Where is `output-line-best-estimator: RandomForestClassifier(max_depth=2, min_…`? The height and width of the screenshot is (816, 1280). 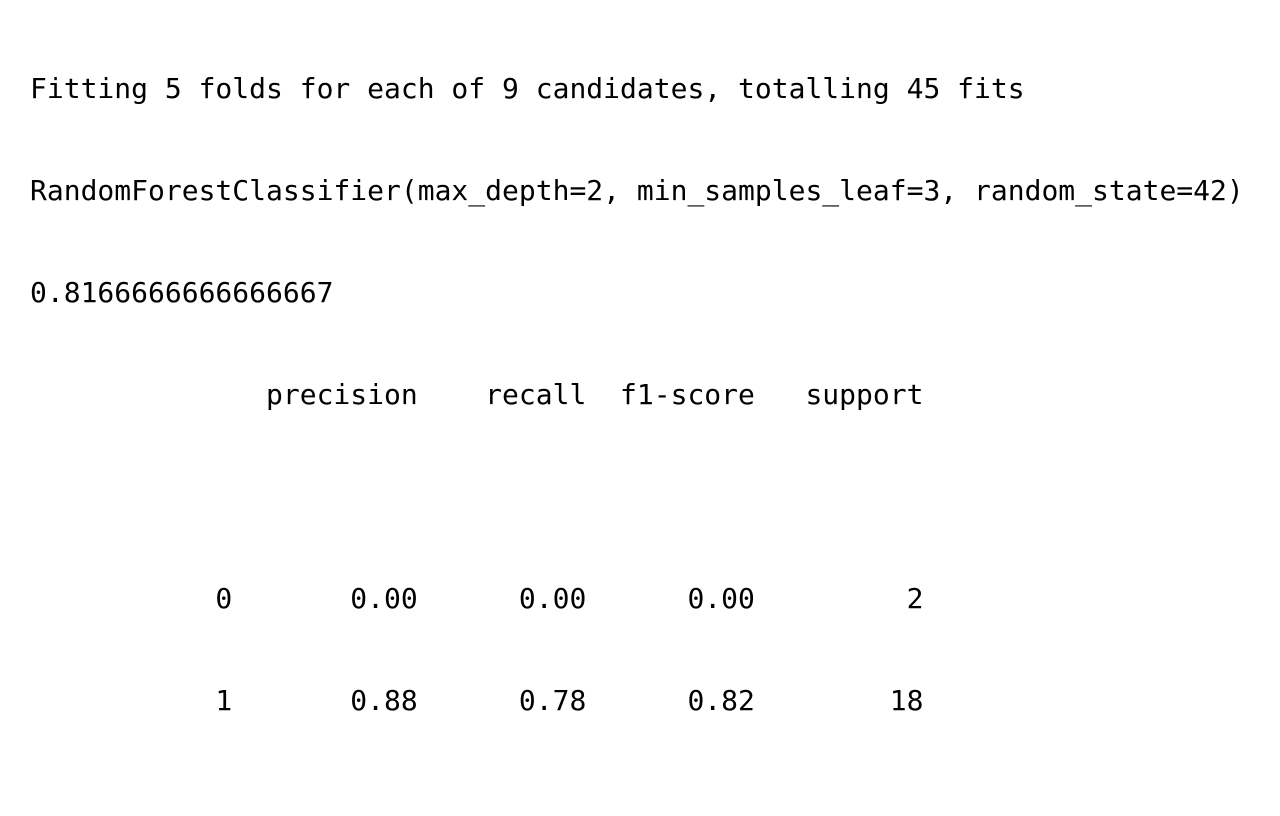
output-line-best-estimator: RandomForestClassifier(max_depth=2, min_… is located at coordinates (637, 190).